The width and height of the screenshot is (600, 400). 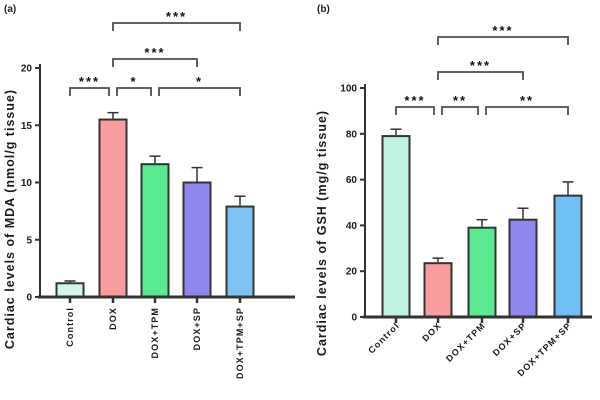 I want to click on y-tick-label: 15, so click(x=27, y=126).